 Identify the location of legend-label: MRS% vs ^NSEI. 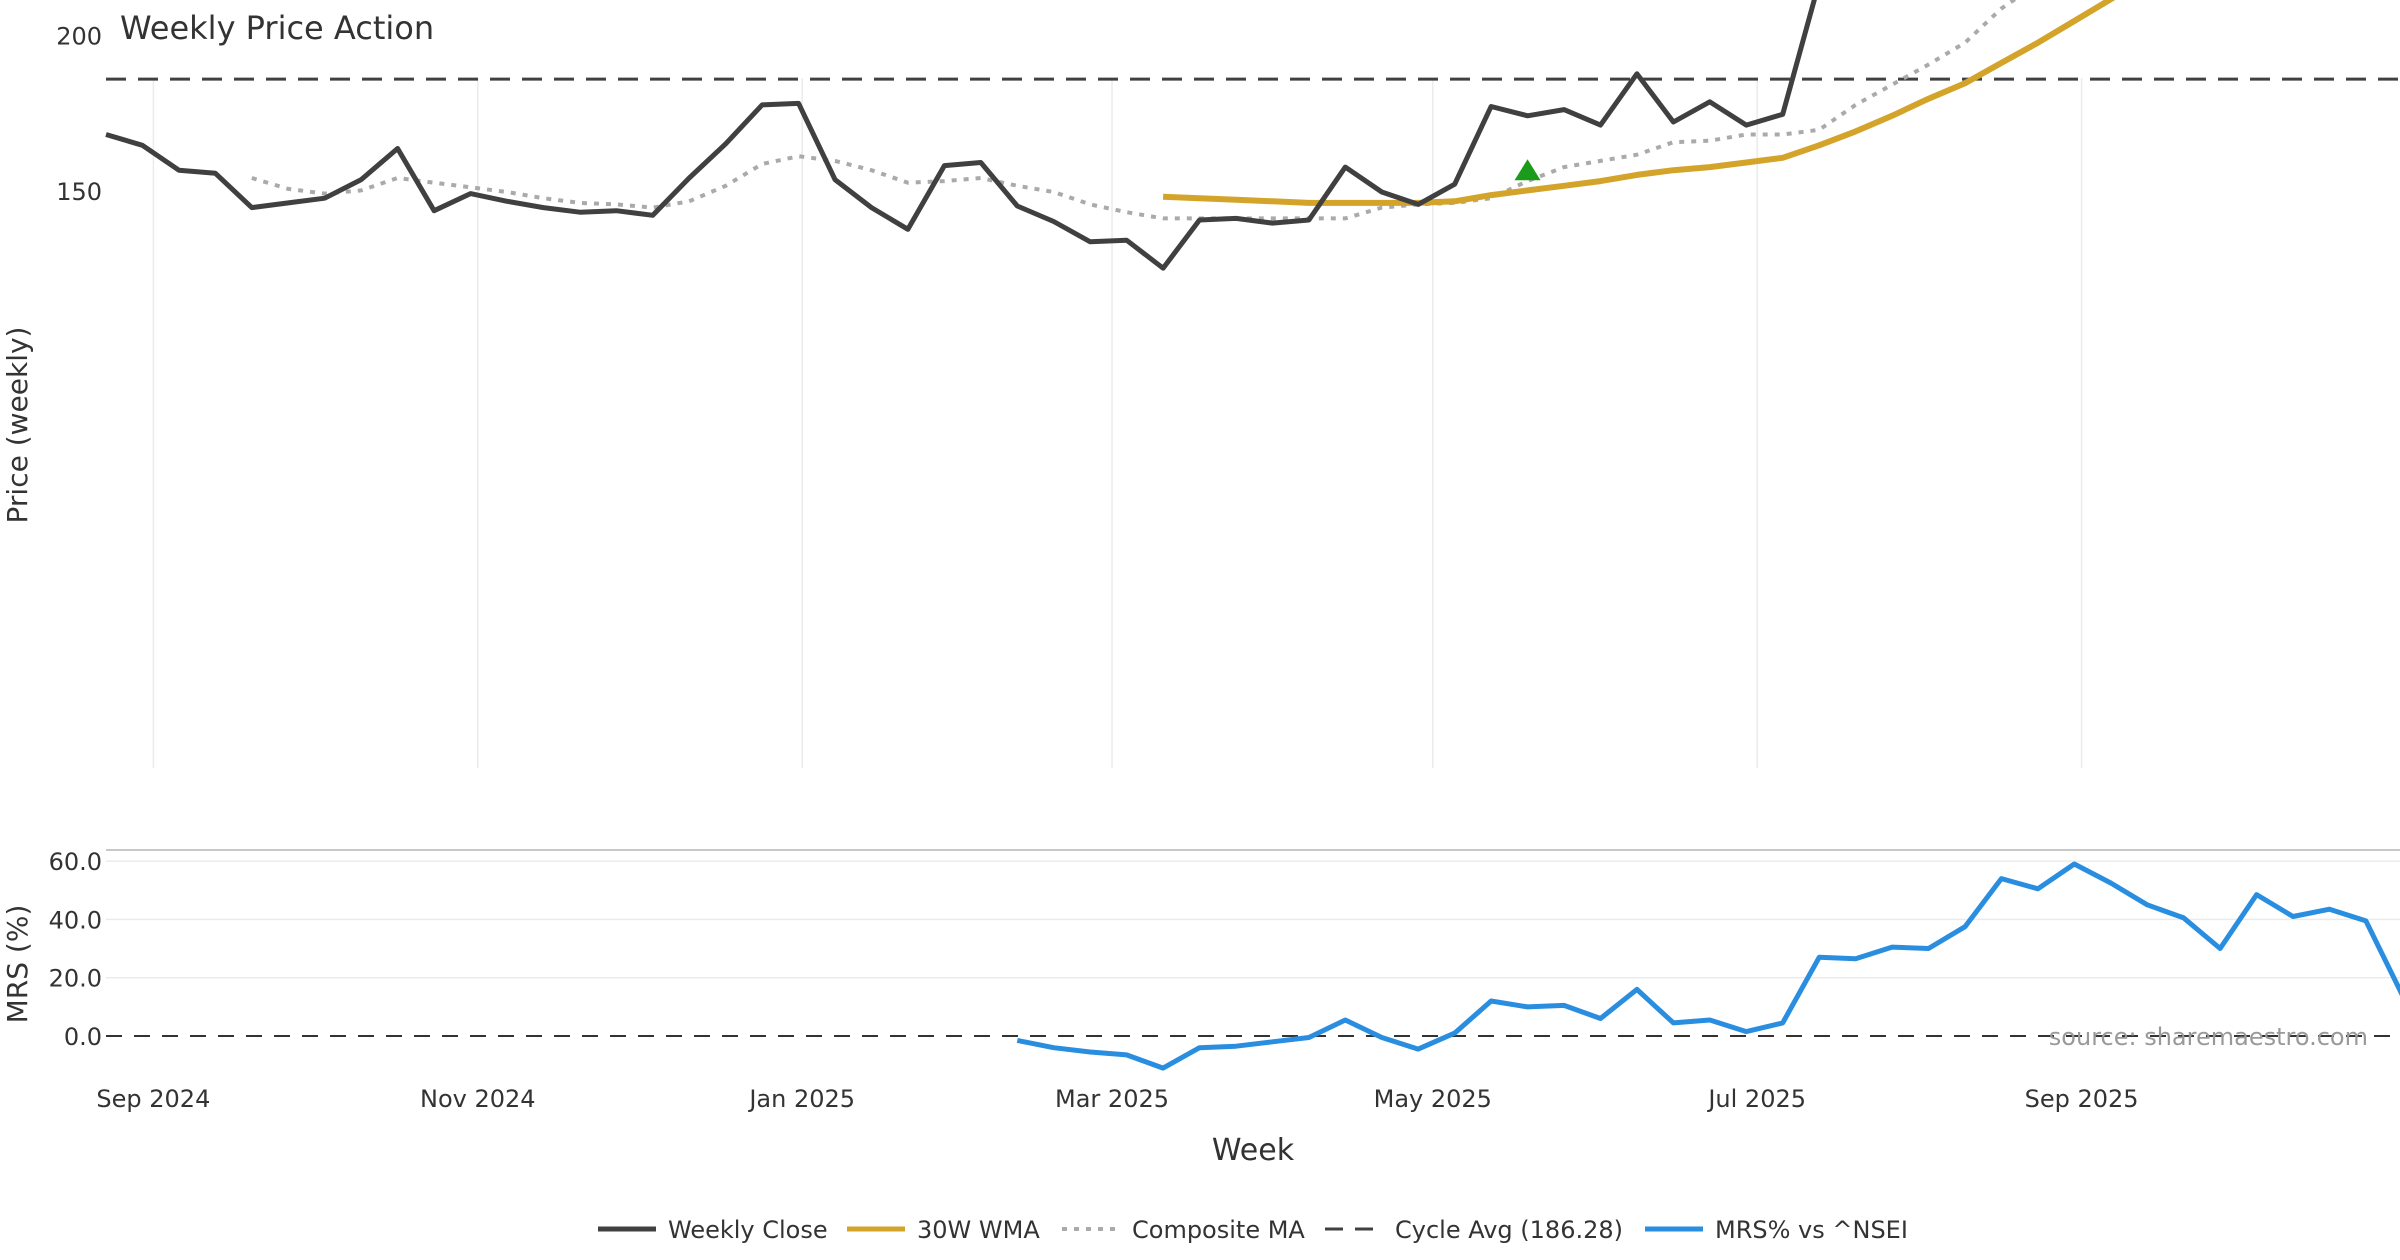
(1811, 1230).